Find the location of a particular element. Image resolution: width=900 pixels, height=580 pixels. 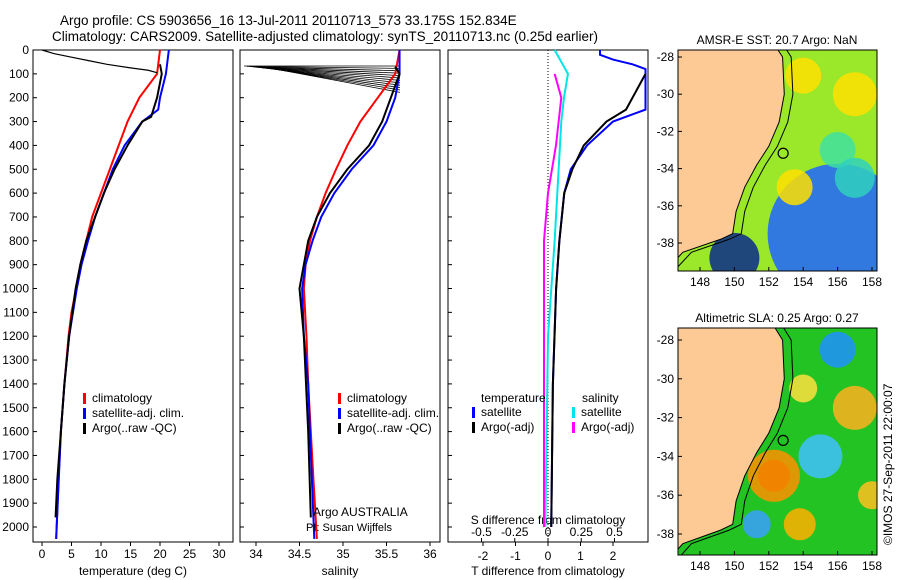

lat-tick-label: -28 is located at coordinates (666, 57).